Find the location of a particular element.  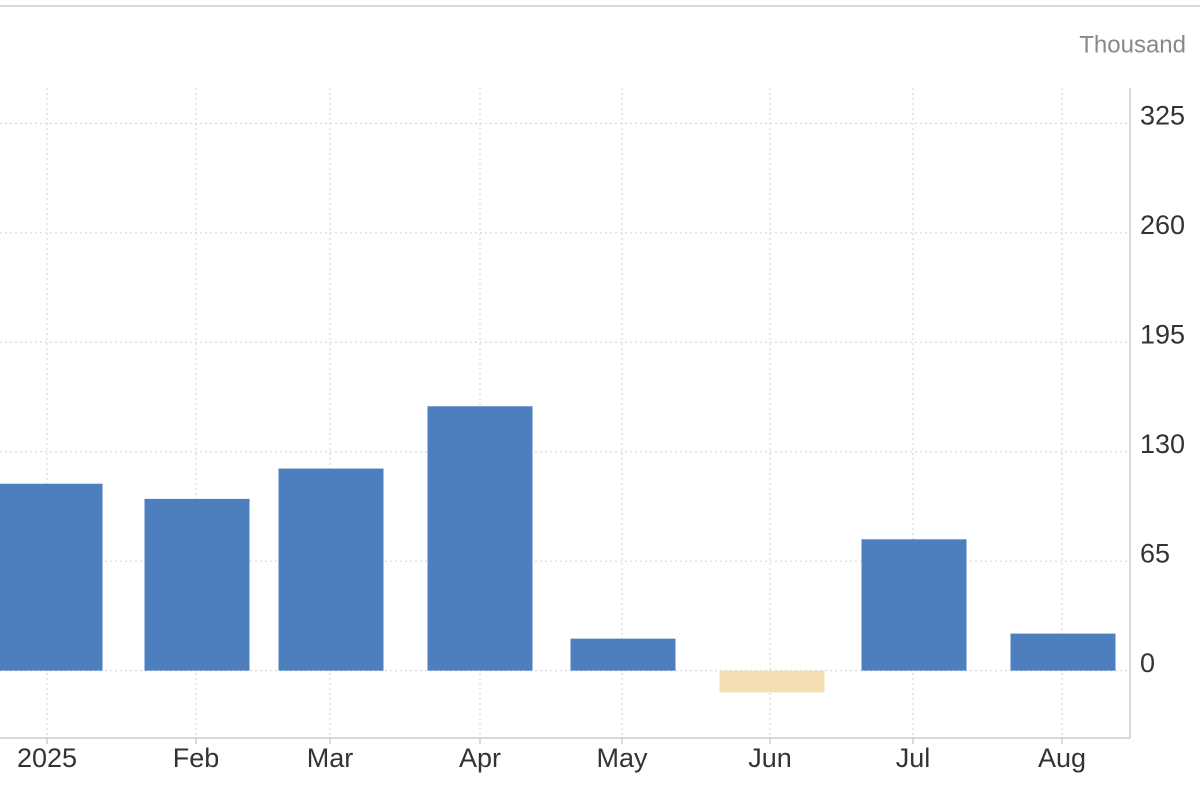

y-tick-label: 260 is located at coordinates (1162, 225).